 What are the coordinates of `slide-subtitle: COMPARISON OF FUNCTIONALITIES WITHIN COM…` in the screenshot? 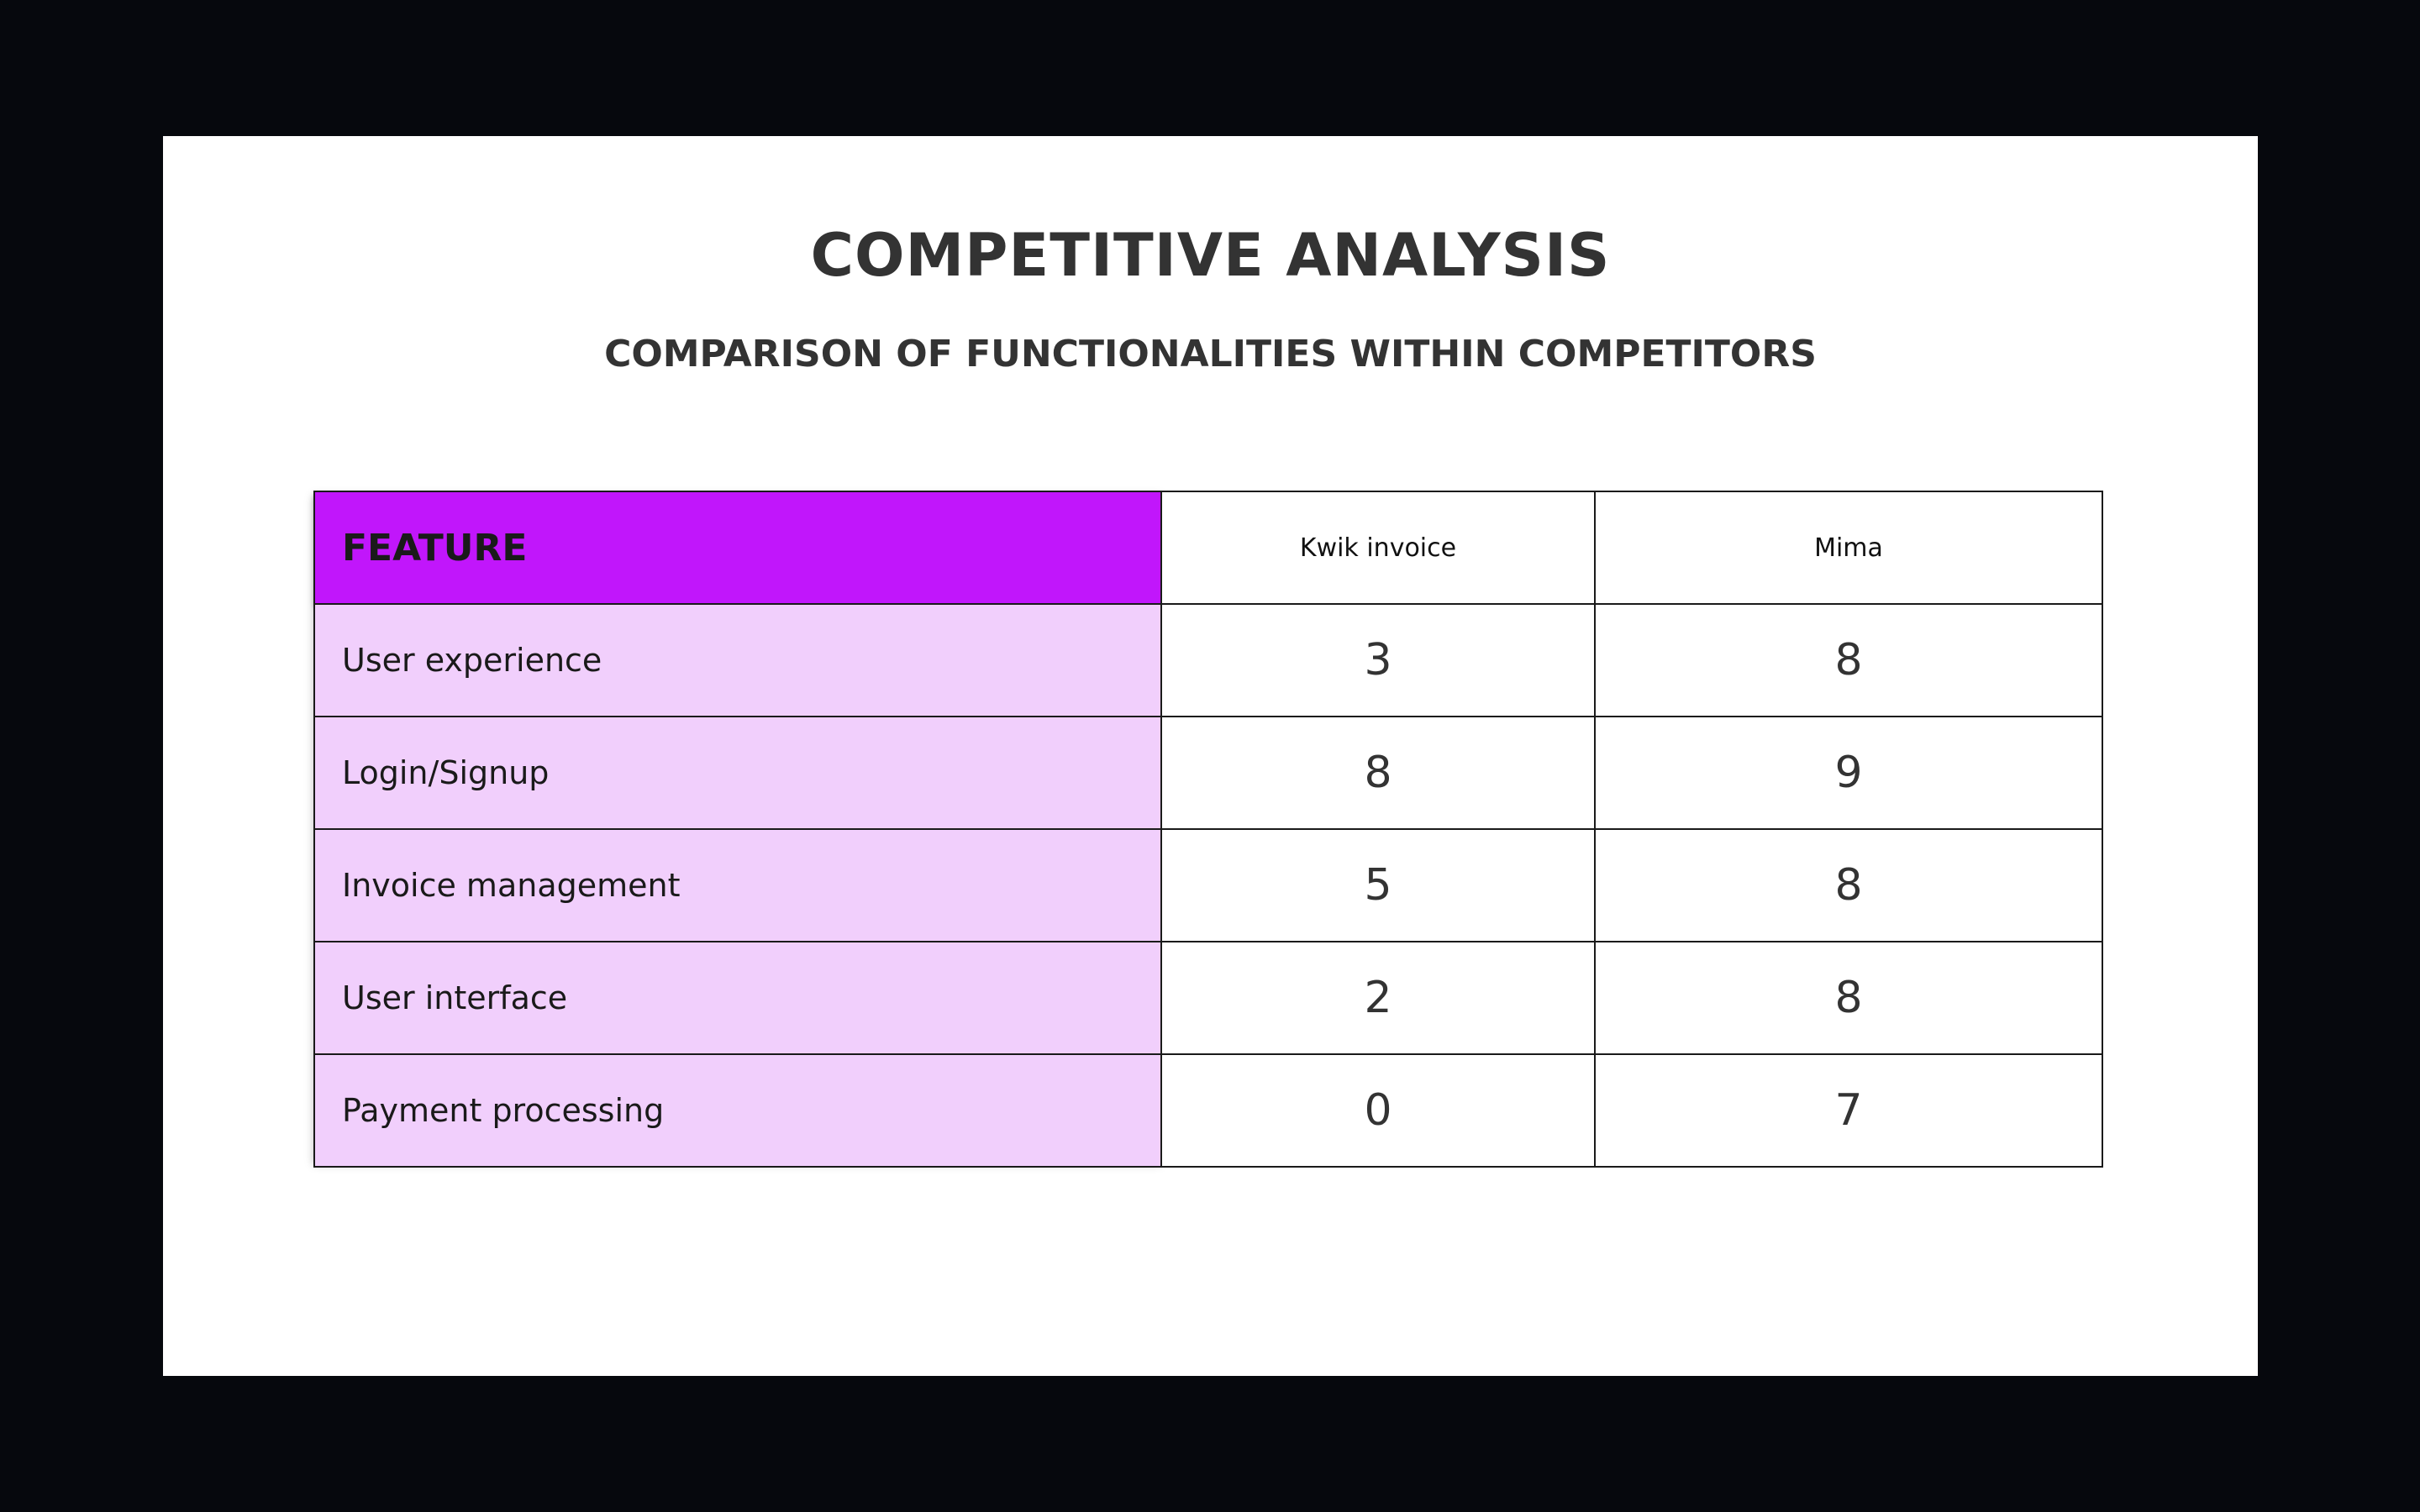 It's located at (1210, 354).